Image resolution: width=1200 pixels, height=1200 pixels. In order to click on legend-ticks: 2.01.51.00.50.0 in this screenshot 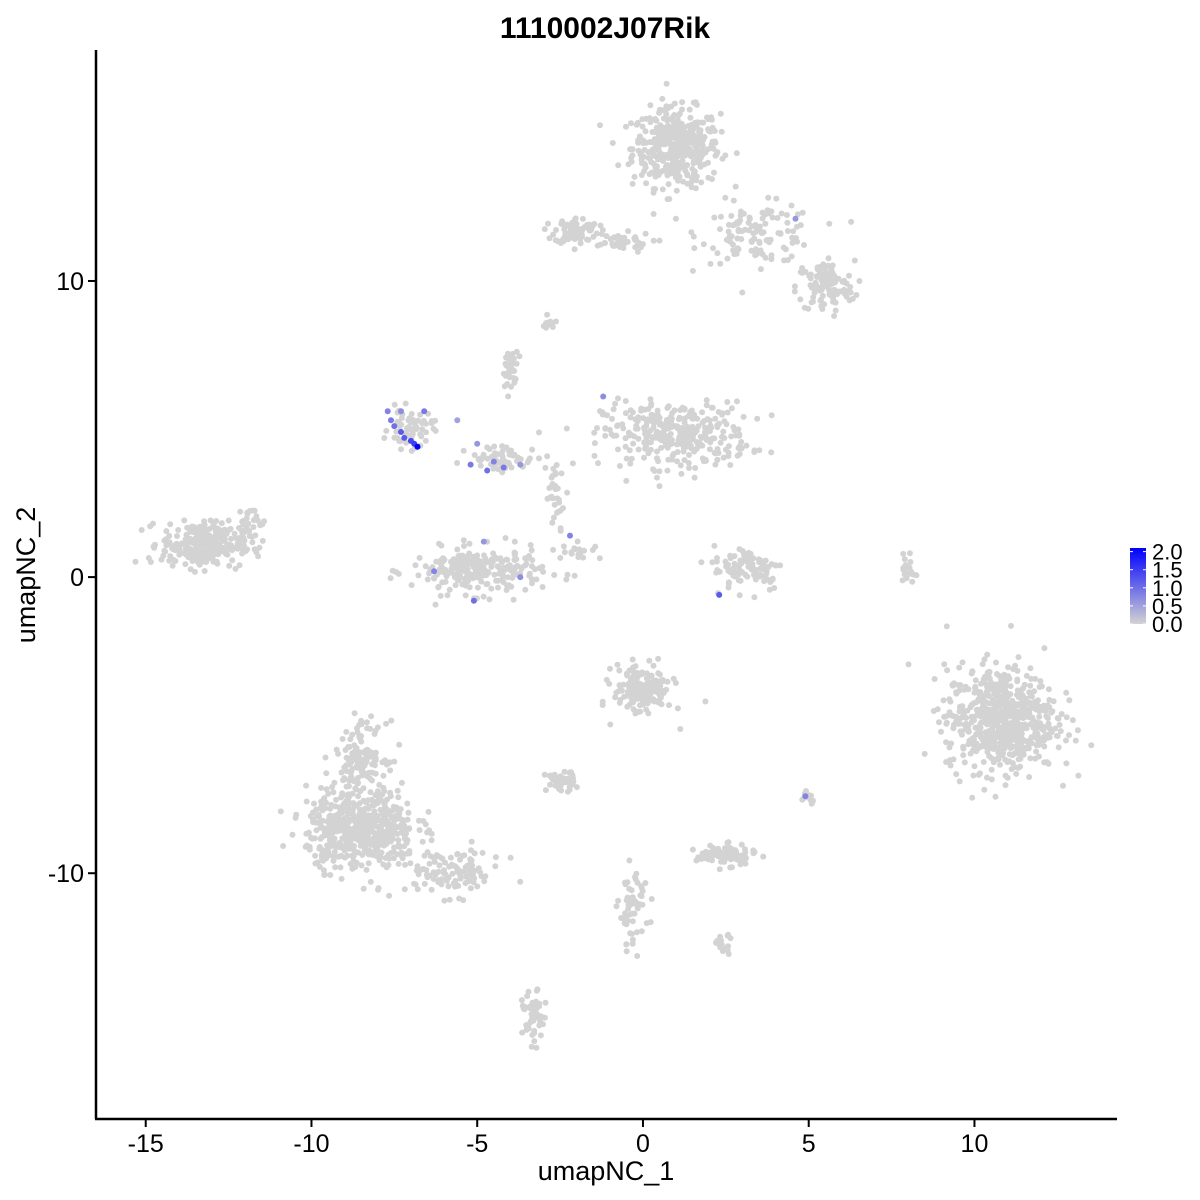, I will do `click(1156, 588)`.